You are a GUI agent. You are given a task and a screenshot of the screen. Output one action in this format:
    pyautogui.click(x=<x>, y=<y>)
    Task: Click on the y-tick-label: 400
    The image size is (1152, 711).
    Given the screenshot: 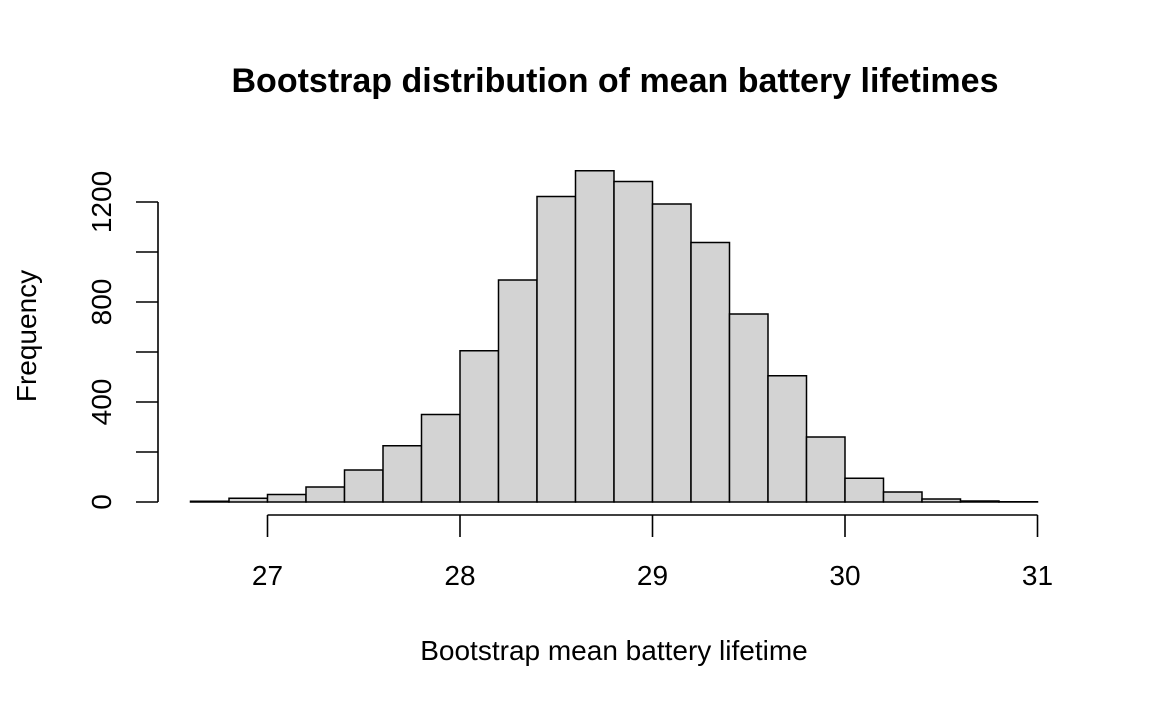 What is the action you would take?
    pyautogui.click(x=101, y=402)
    